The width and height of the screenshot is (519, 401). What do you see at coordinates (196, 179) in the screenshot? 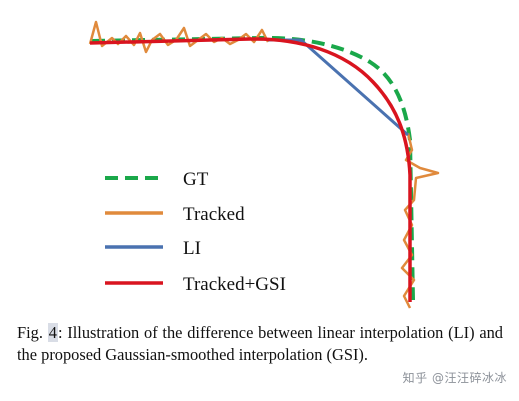
I see `legend-label-gt: GT` at bounding box center [196, 179].